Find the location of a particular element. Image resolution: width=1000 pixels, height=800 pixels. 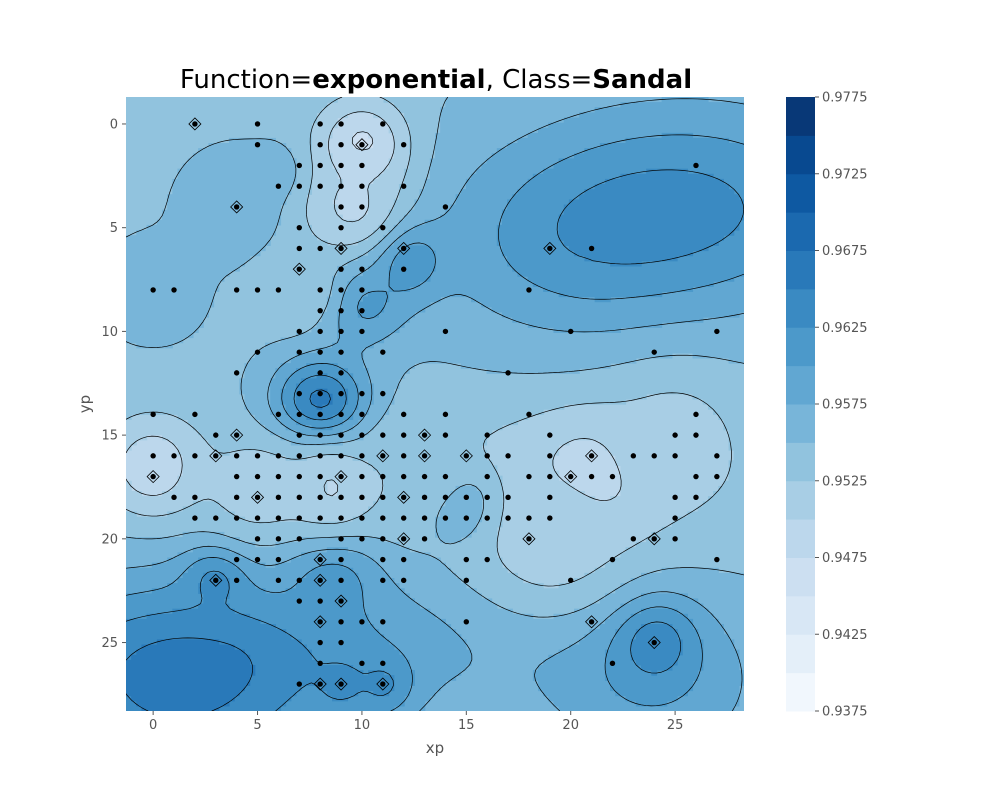

x-tick-label: 20 is located at coordinates (570, 725).